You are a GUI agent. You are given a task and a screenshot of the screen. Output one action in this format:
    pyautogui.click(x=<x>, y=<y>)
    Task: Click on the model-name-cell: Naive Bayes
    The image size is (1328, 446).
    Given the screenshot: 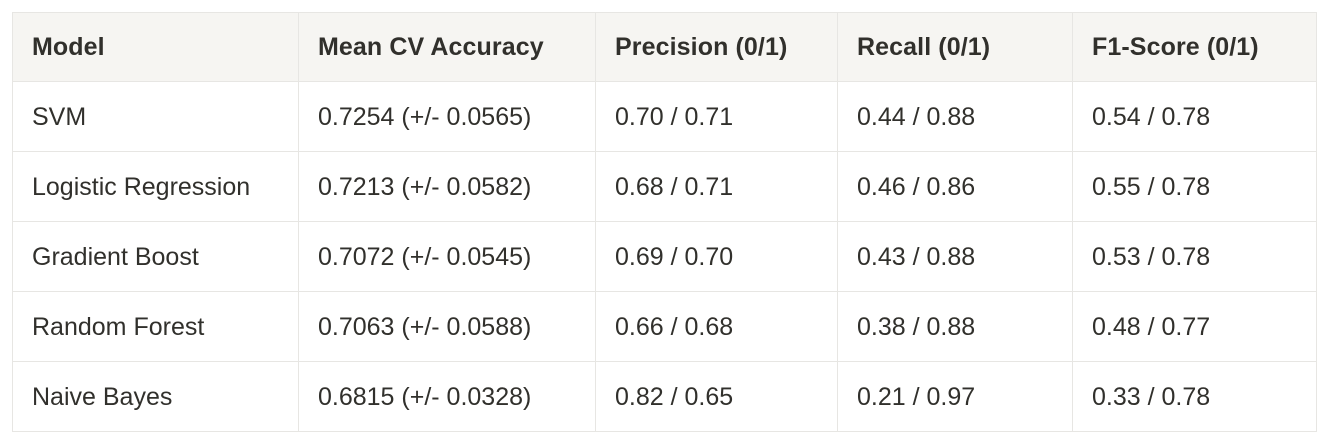 What is the action you would take?
    pyautogui.click(x=155, y=396)
    